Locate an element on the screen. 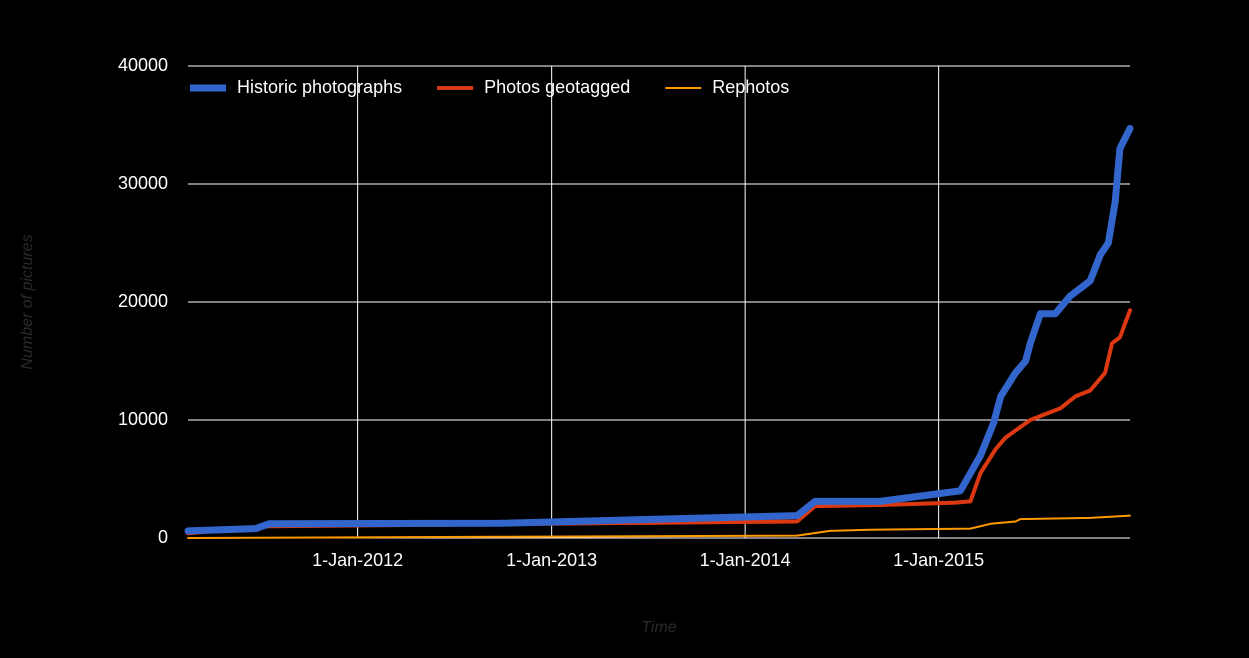 This screenshot has height=658, width=1249. x-tick-label: 1-Jan-2013 is located at coordinates (551, 560).